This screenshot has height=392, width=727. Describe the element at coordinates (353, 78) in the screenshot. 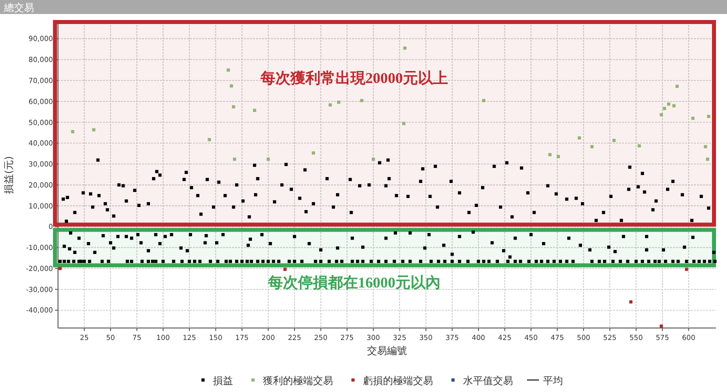

I see `band-label: 每次獲利常出現20000元以上` at that location.